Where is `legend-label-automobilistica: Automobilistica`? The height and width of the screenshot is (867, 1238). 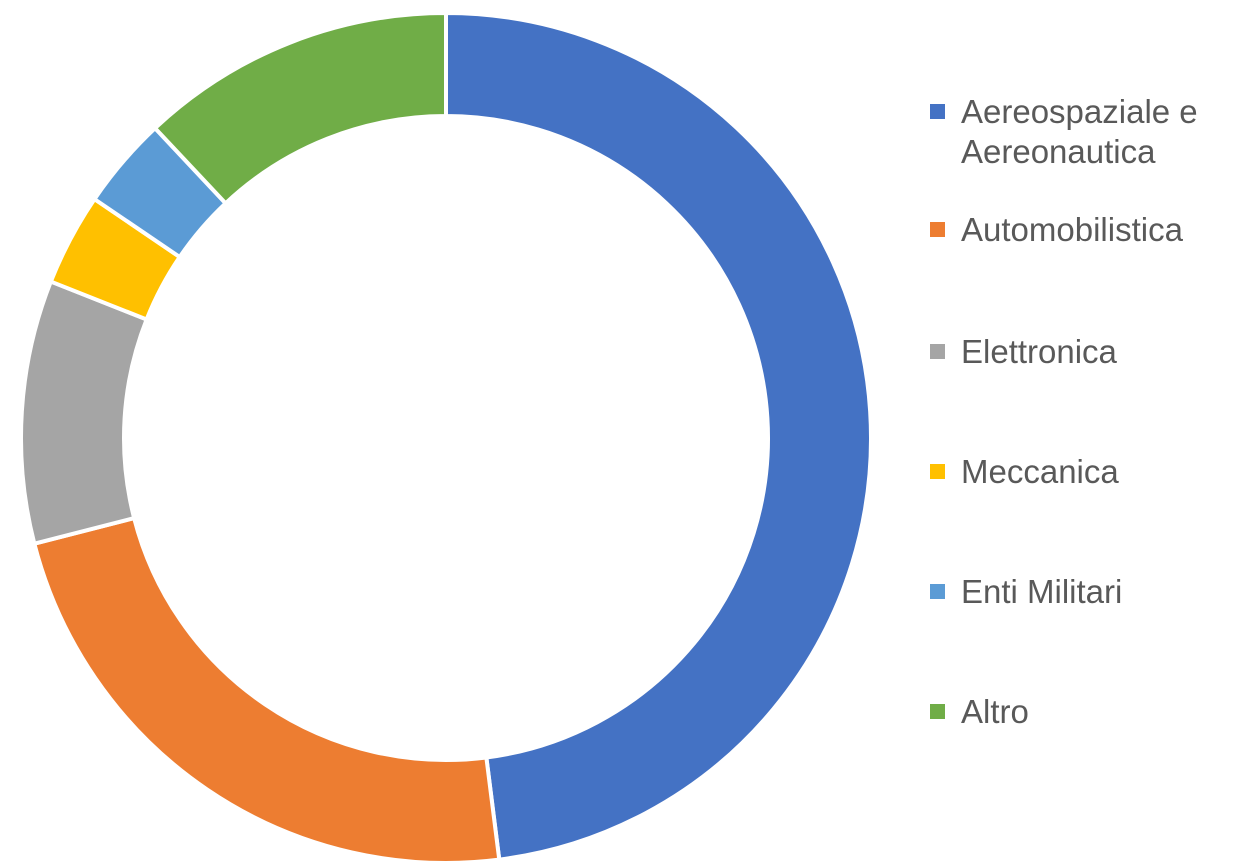
legend-label-automobilistica: Automobilistica is located at coordinates (1072, 229).